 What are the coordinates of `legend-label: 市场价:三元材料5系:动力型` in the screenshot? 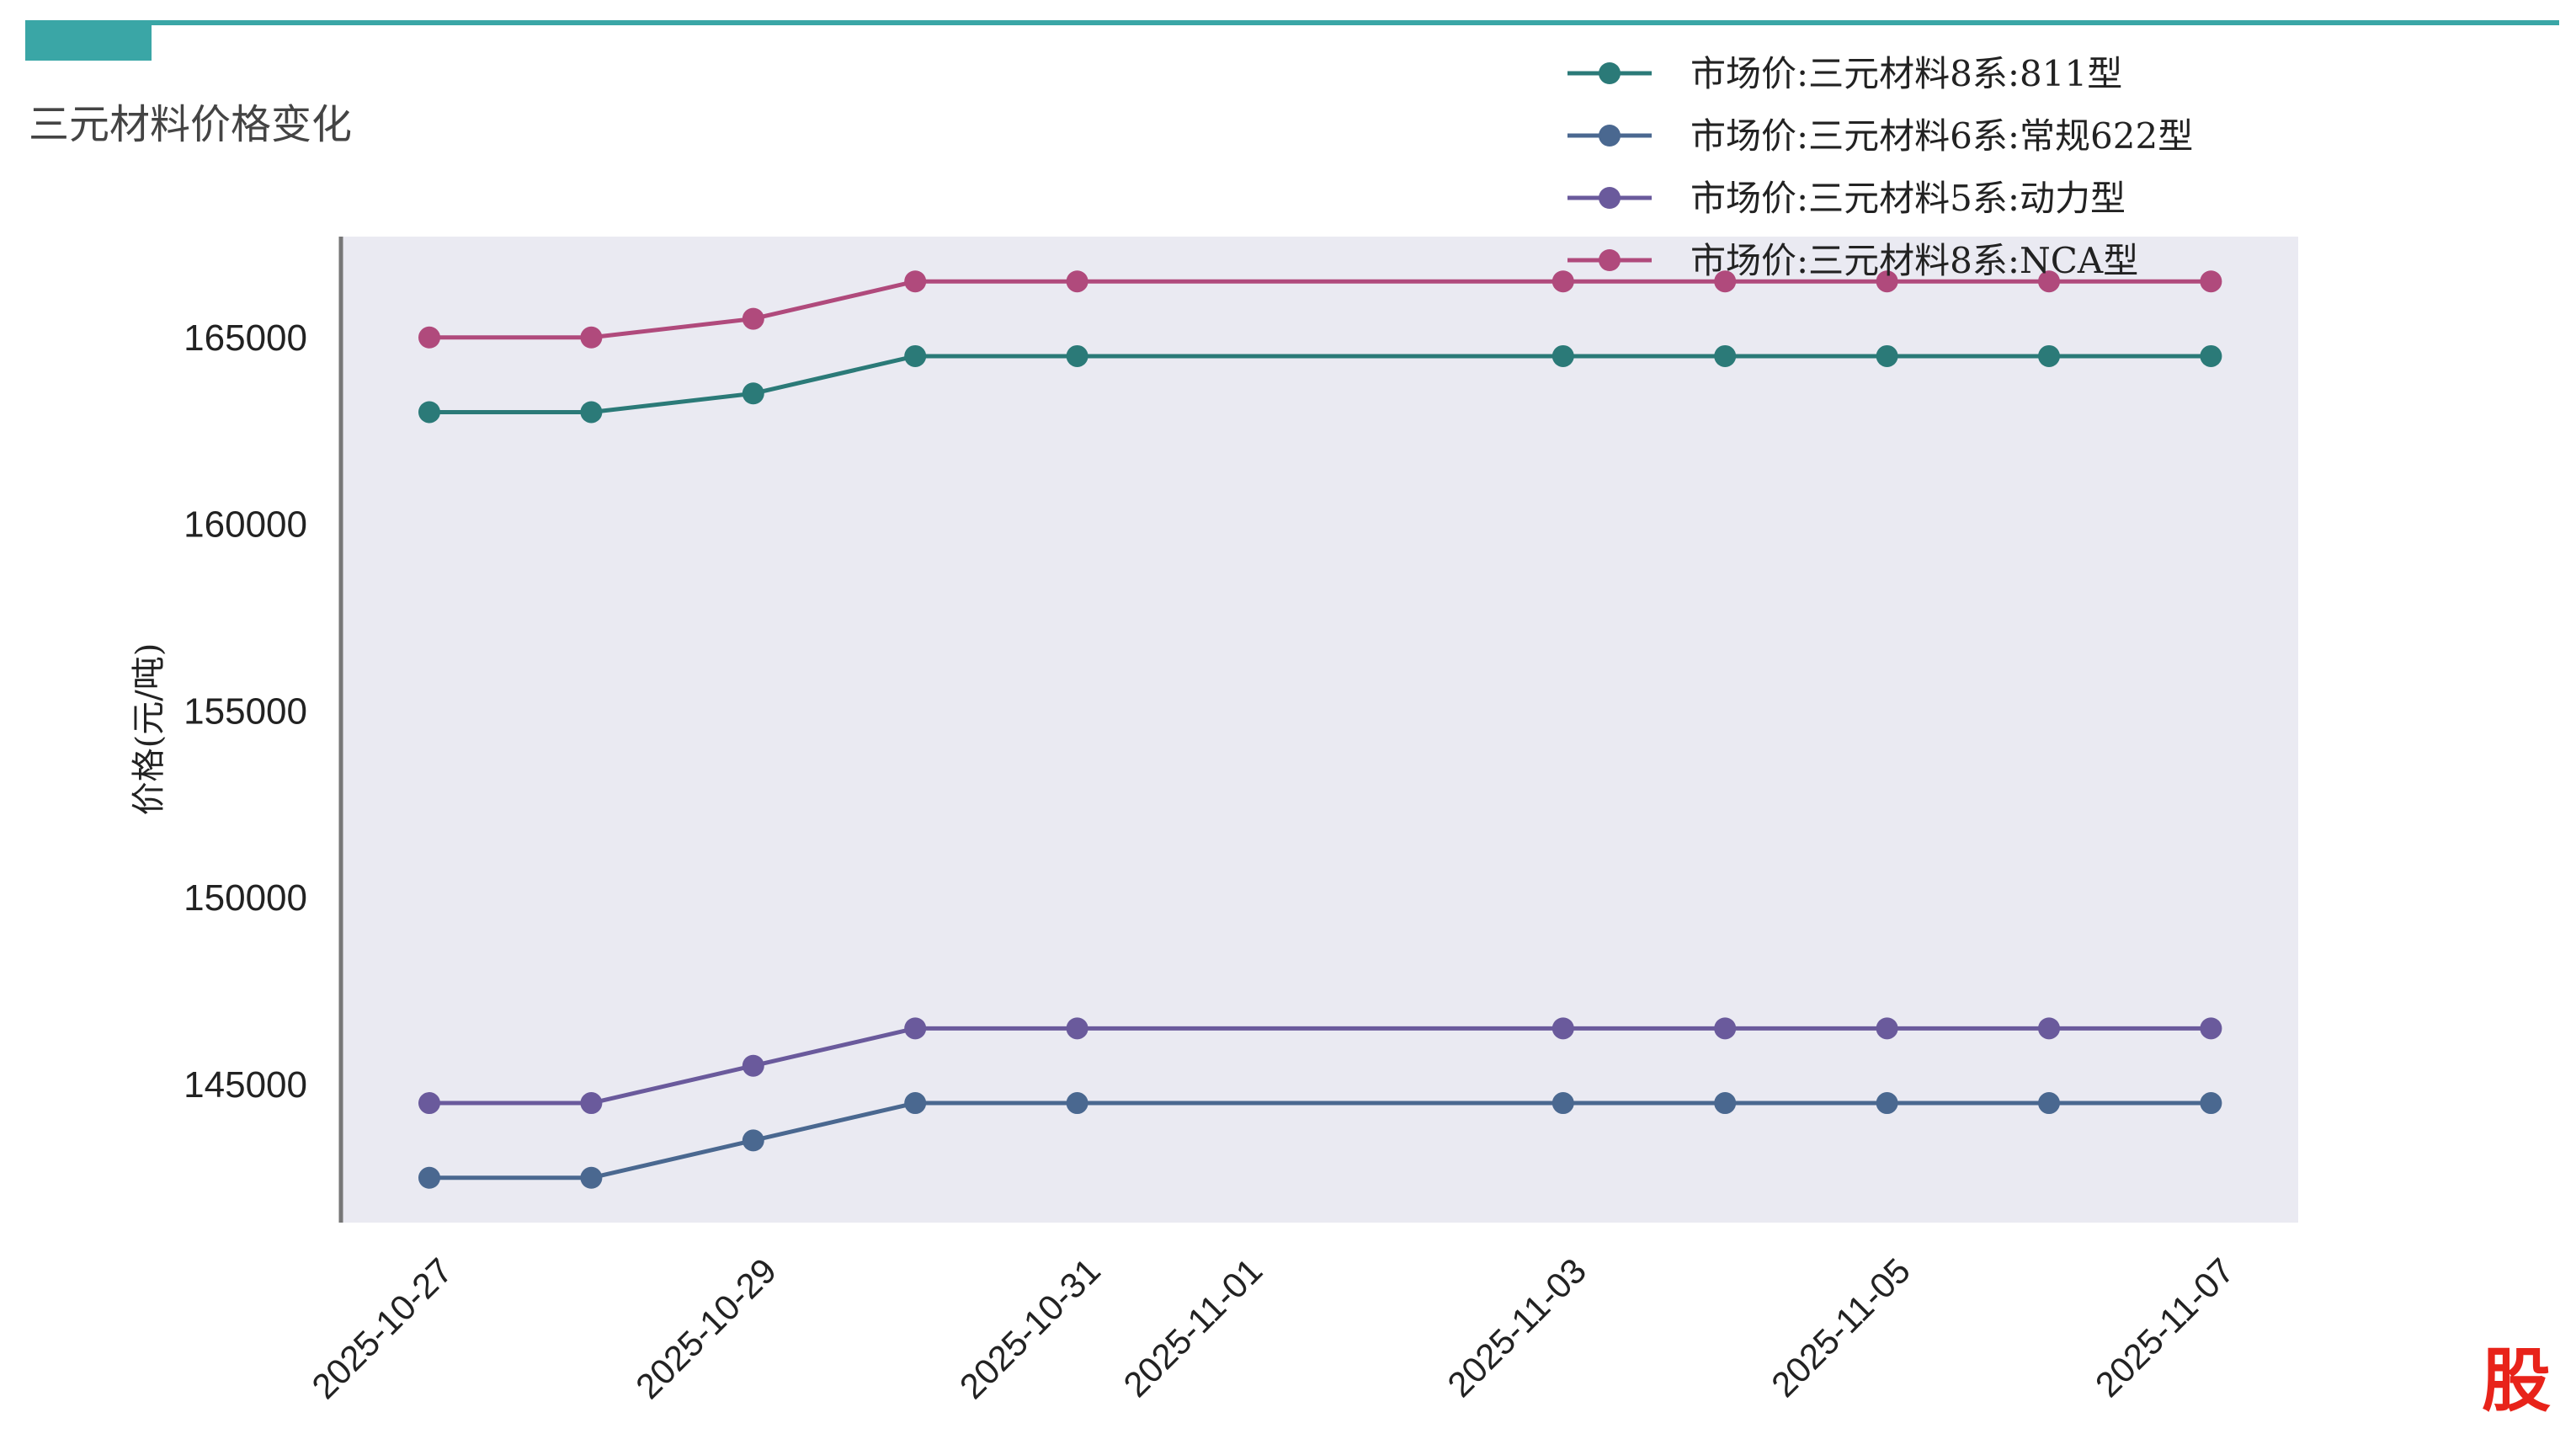 It's located at (1908, 198).